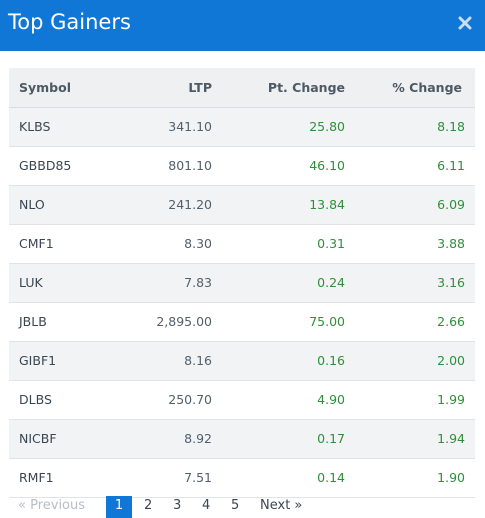 The image size is (485, 518). Describe the element at coordinates (200, 87) in the screenshot. I see `column-header-ltp: LTP` at that location.